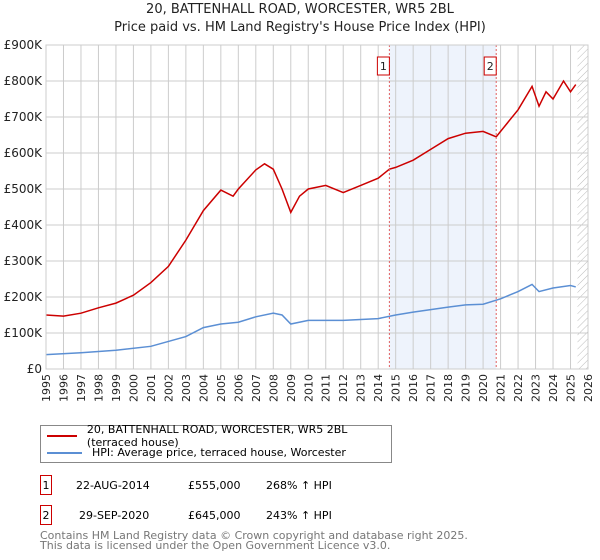 Image resolution: width=600 pixels, height=560 pixels. Describe the element at coordinates (553, 388) in the screenshot. I see `x-tick-label: 2024` at that location.